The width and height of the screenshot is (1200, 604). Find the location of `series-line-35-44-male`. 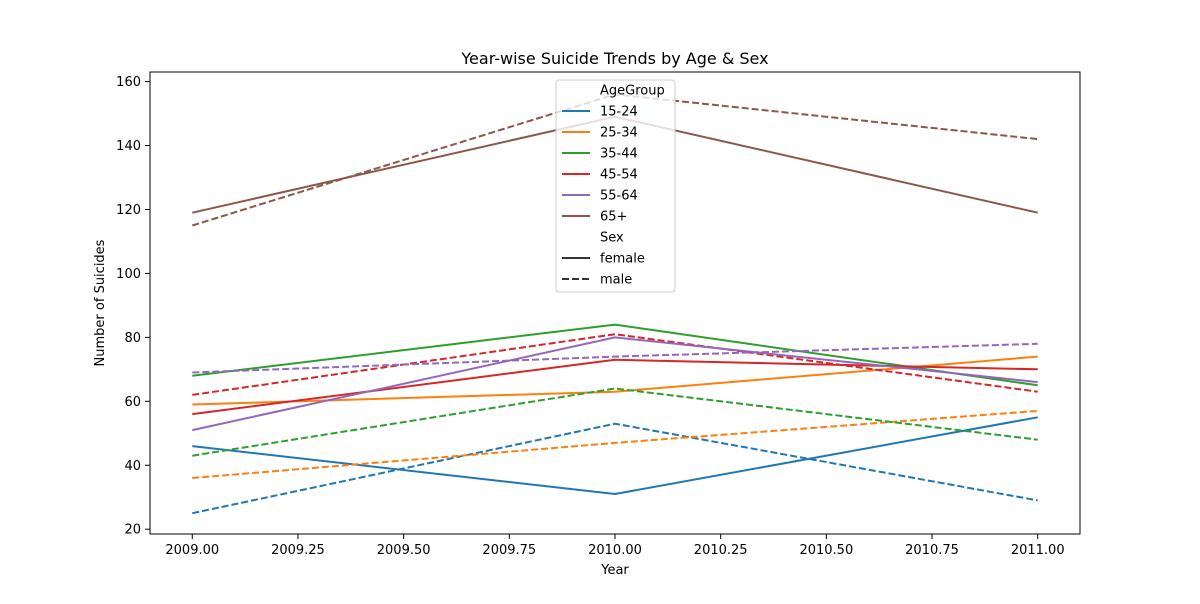

series-line-35-44-male is located at coordinates (615, 422).